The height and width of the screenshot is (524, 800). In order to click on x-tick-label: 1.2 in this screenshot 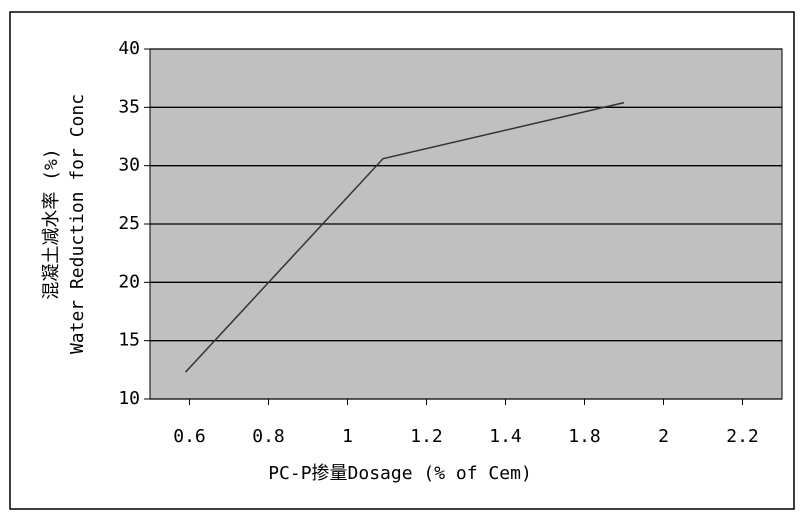, I will do `click(426, 436)`.